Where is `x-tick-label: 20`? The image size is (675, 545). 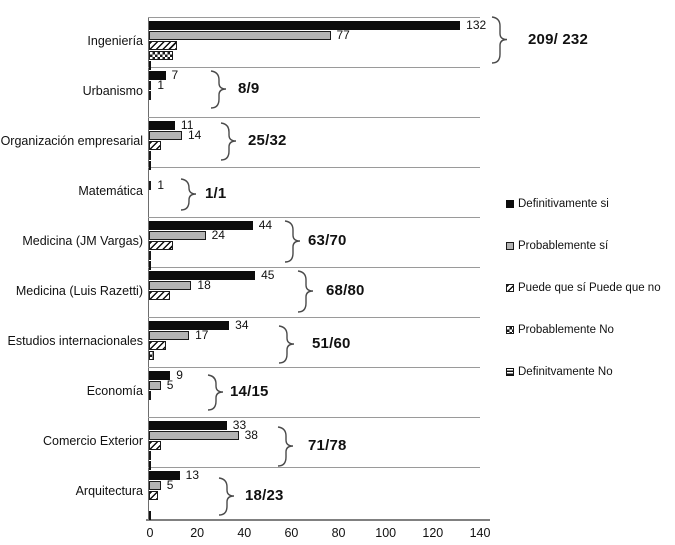 x-tick-label: 20 is located at coordinates (197, 533).